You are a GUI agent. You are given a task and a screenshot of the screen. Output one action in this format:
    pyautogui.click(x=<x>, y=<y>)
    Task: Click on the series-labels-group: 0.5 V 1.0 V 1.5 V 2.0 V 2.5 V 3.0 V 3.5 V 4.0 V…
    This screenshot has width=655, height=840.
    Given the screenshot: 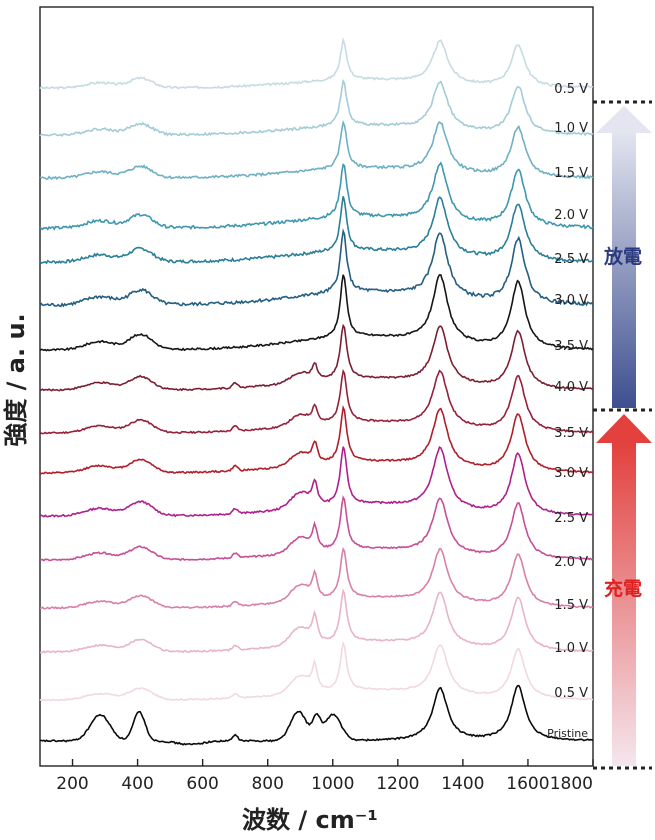 What is the action you would take?
    pyautogui.click(x=567, y=411)
    